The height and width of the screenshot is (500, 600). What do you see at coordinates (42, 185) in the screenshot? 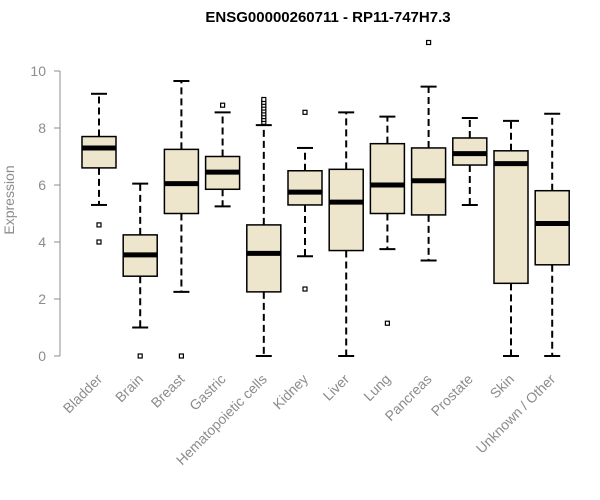
I see `y-tick-label: 6` at bounding box center [42, 185].